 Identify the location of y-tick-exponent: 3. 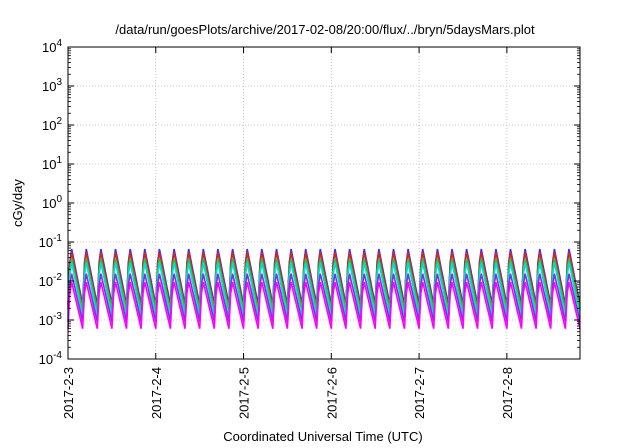
(59, 82).